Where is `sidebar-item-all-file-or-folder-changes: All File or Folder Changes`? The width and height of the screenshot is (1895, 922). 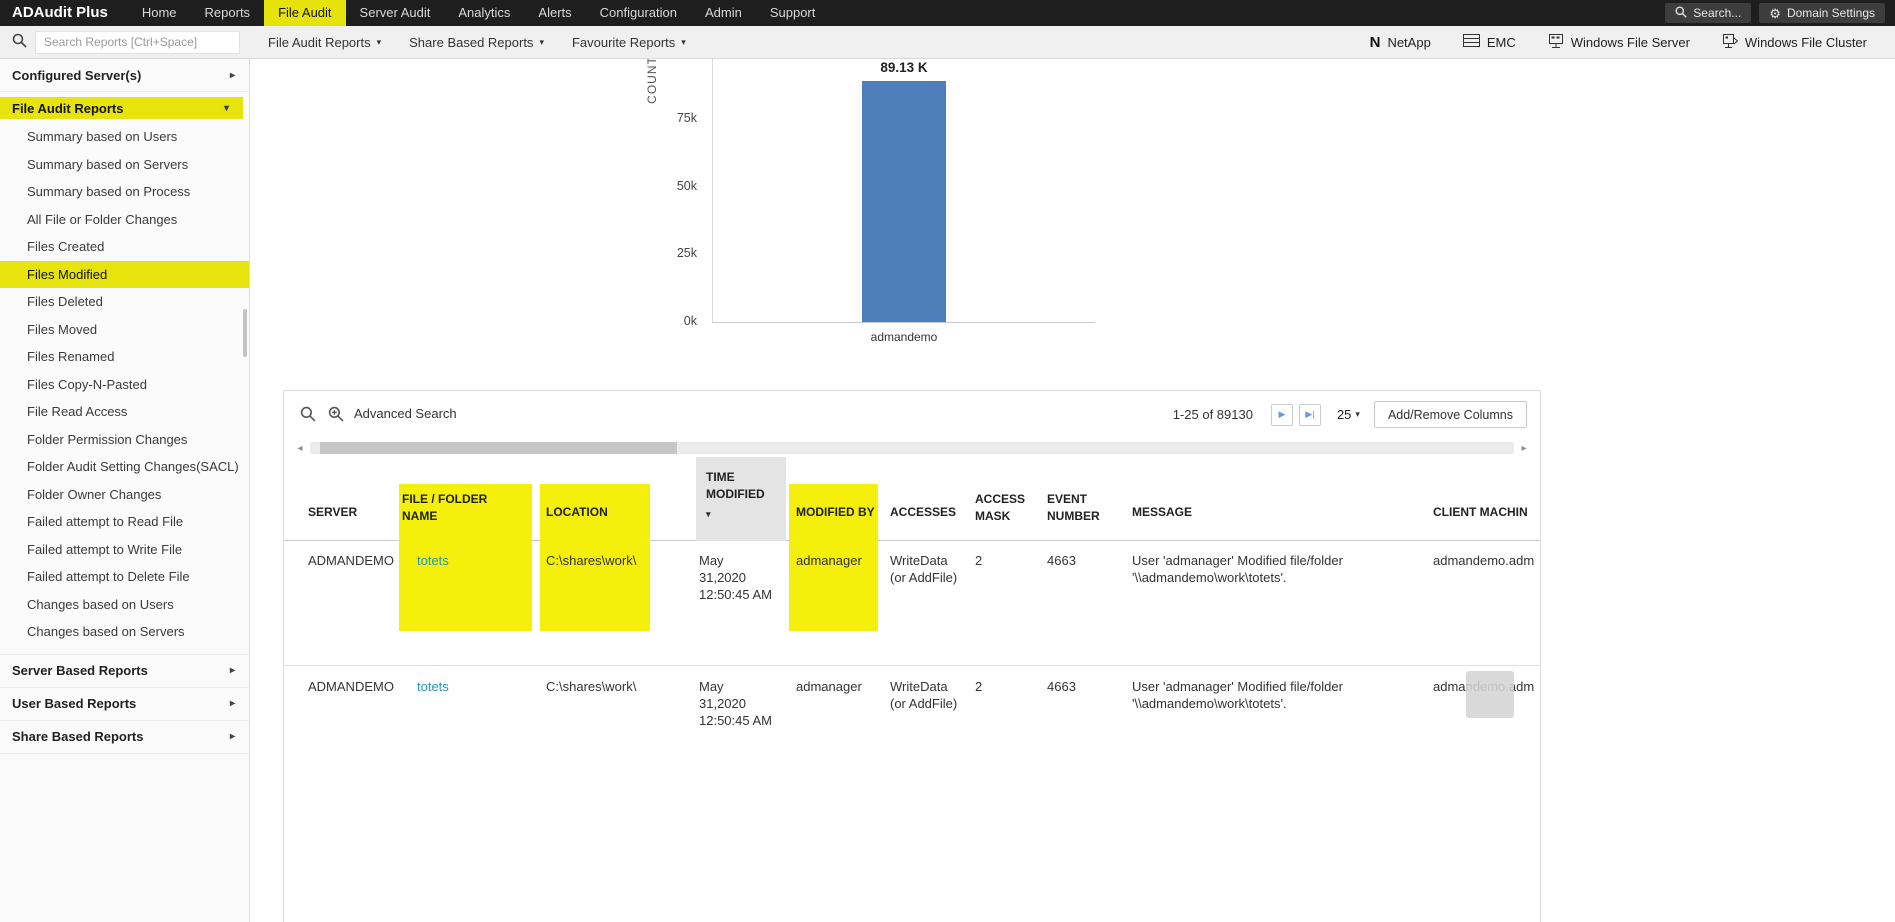 sidebar-item-all-file-or-folder-changes: All File or Folder Changes is located at coordinates (102, 219).